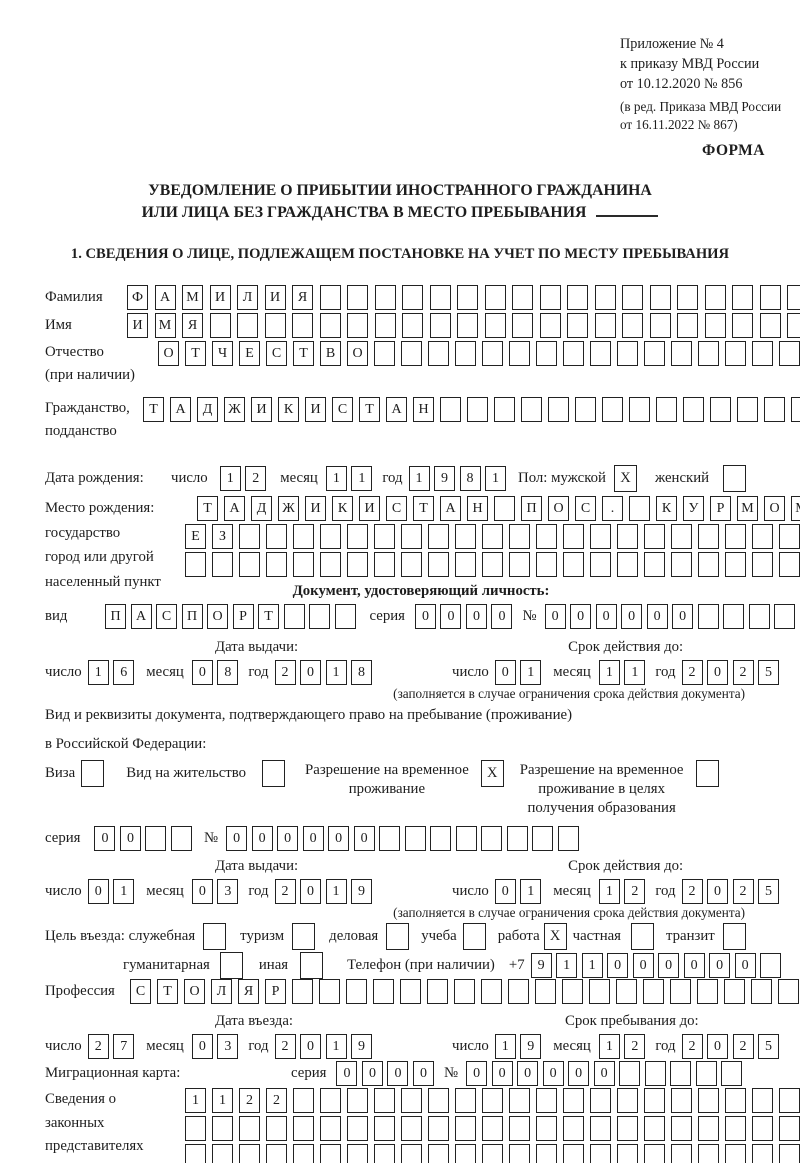 The width and height of the screenshot is (800, 1163). What do you see at coordinates (231, 965) in the screenshot?
I see `purpose-humanitarian-checkbox` at bounding box center [231, 965].